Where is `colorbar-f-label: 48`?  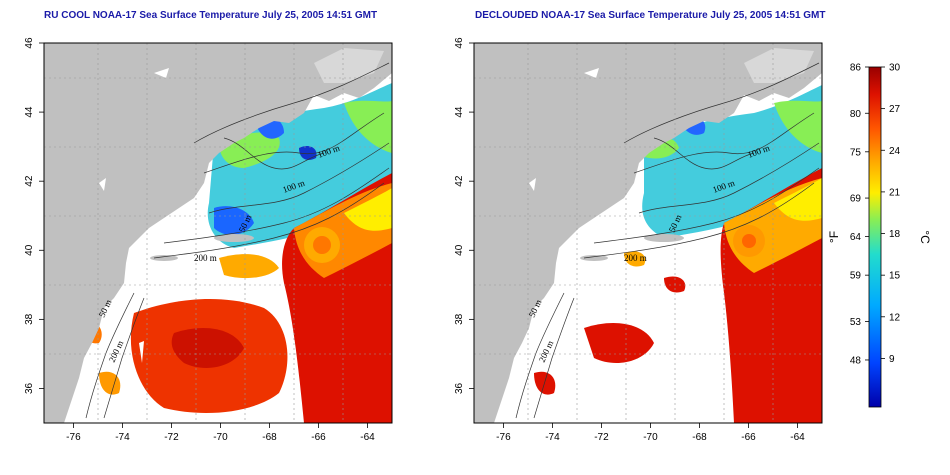
colorbar-f-label: 48 is located at coordinates (856, 360).